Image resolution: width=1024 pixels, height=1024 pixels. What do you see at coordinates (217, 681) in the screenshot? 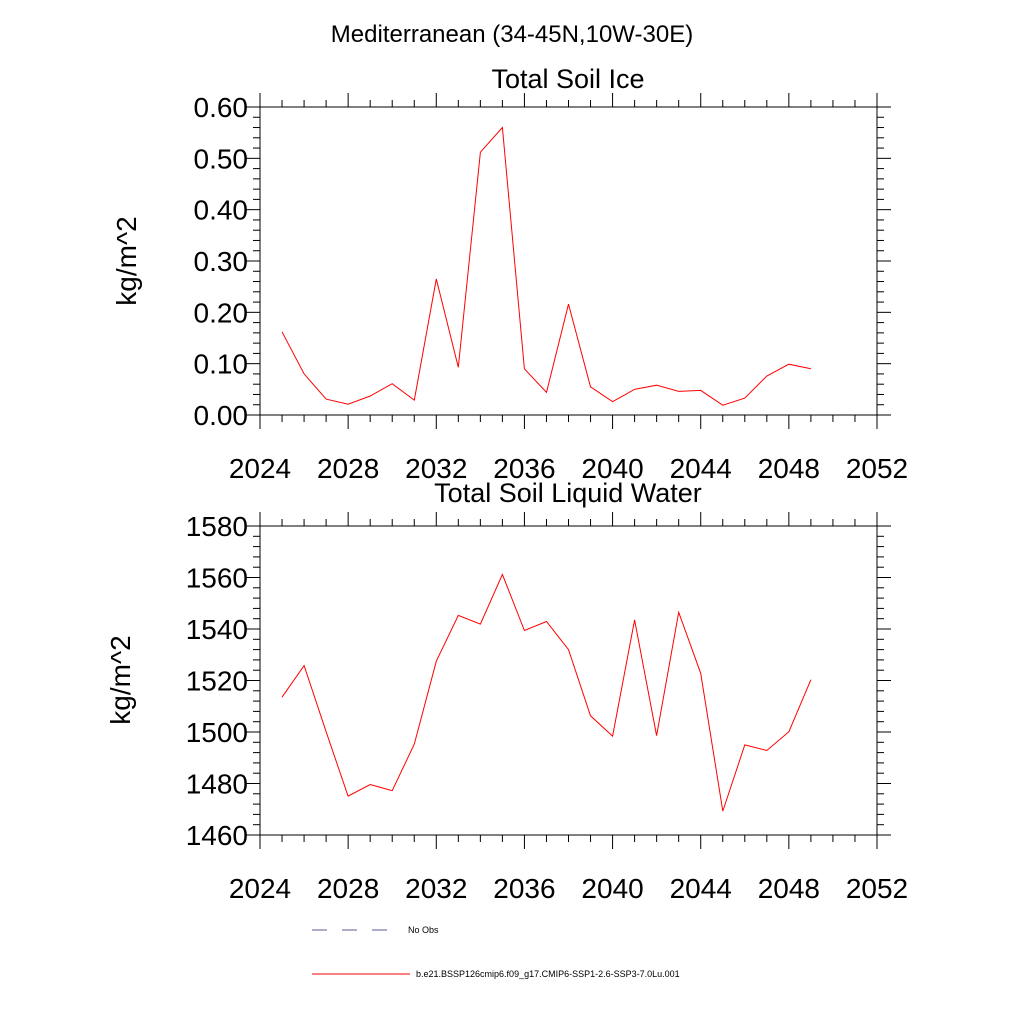
I see `y-tick-label: 1520` at bounding box center [217, 681].